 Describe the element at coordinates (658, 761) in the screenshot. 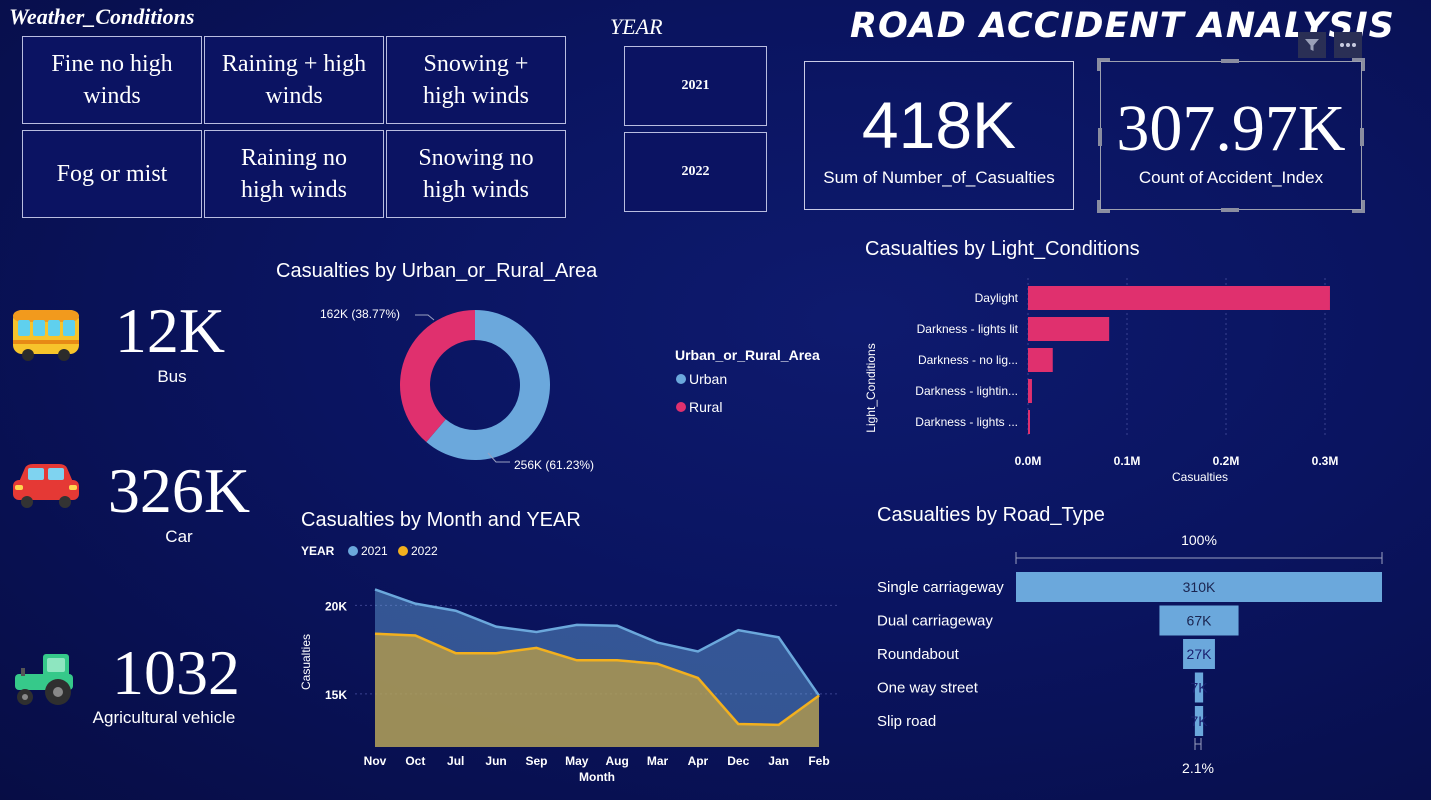

I see `monthly-x-tick: Mar` at that location.